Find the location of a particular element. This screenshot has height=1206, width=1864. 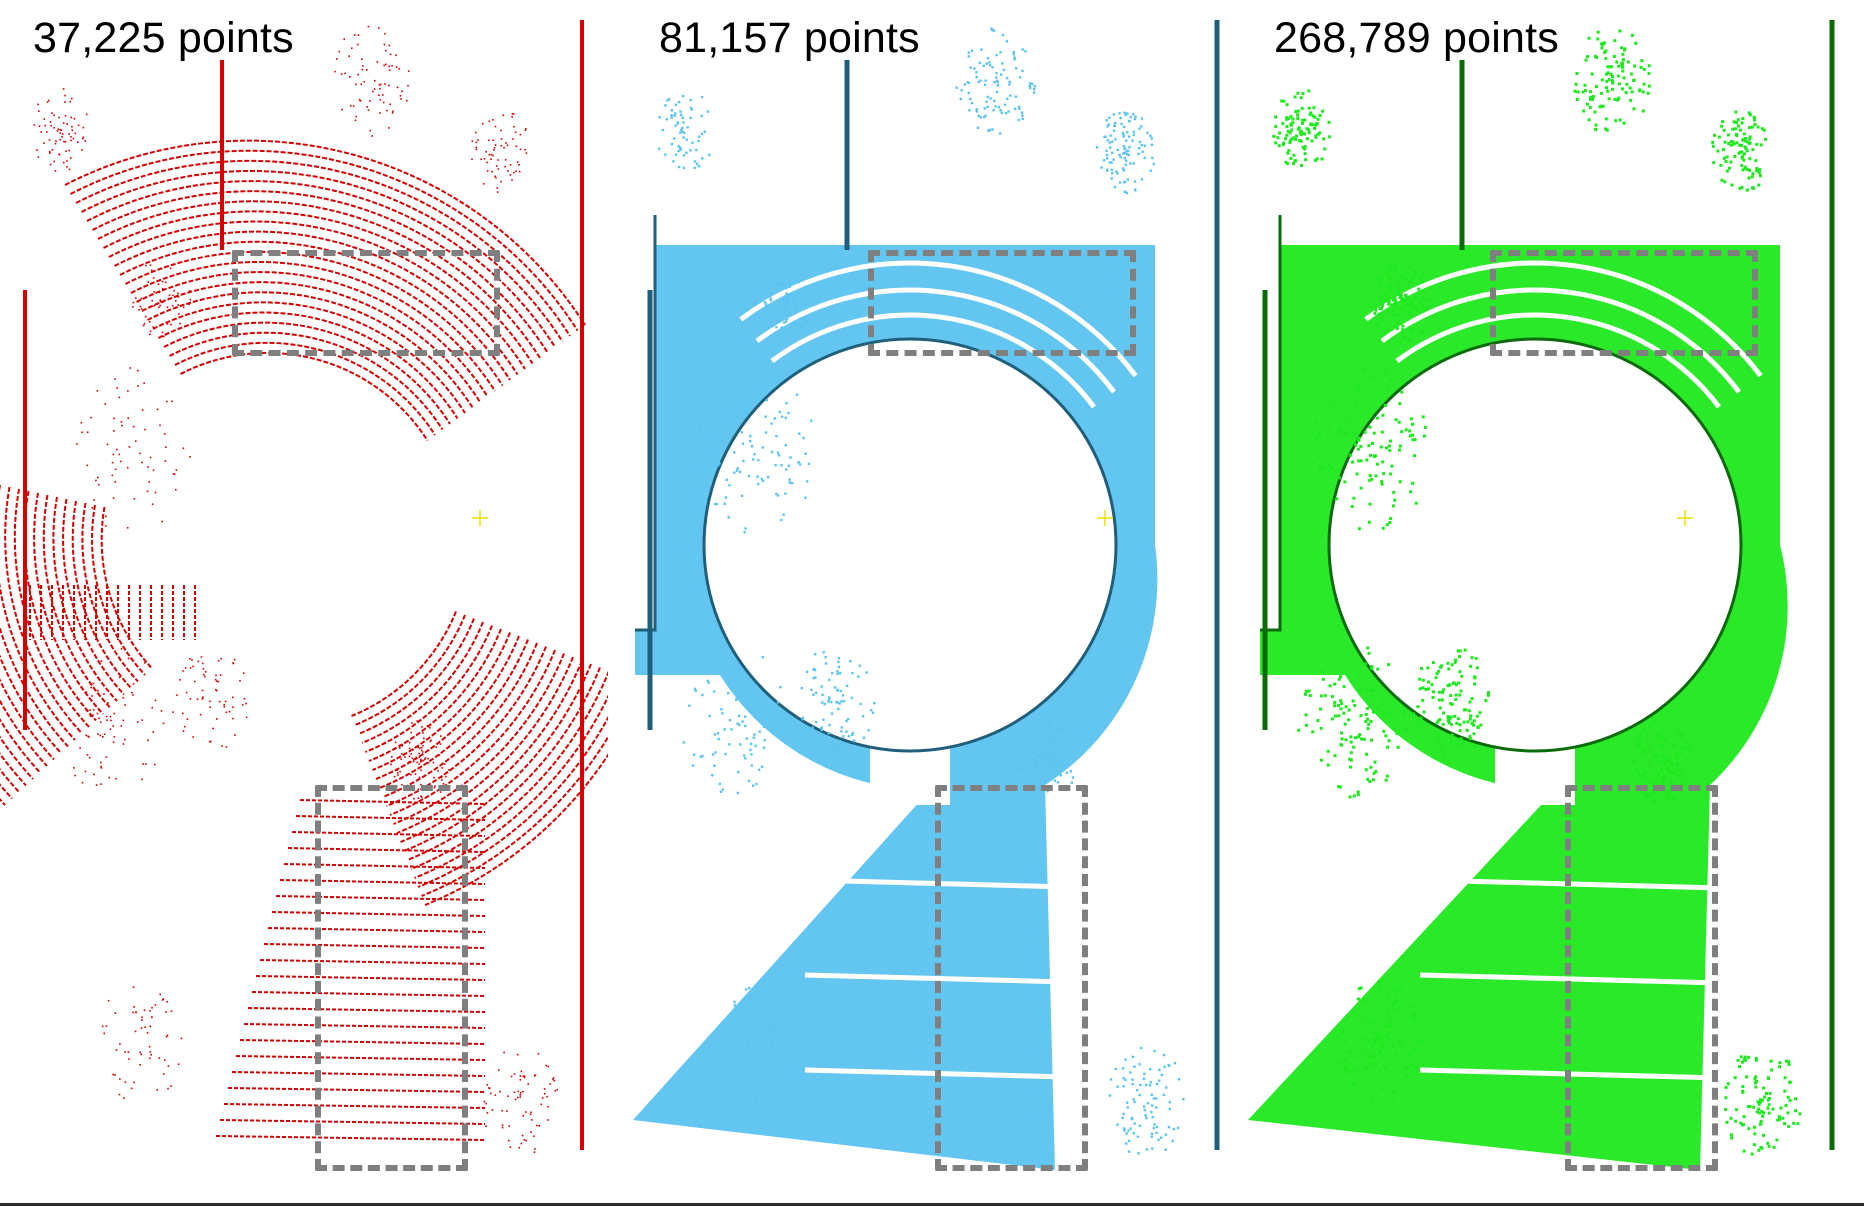

point-count-label-3: 268,789 points is located at coordinates (1416, 38).